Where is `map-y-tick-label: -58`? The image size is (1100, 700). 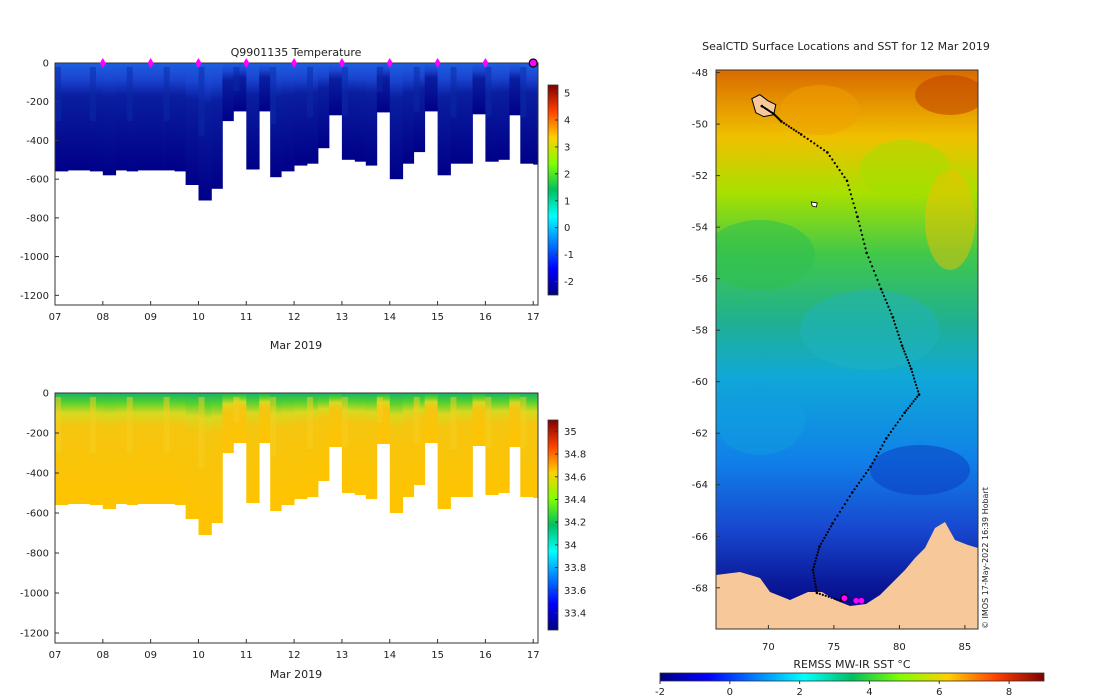 map-y-tick-label: -58 is located at coordinates (700, 331).